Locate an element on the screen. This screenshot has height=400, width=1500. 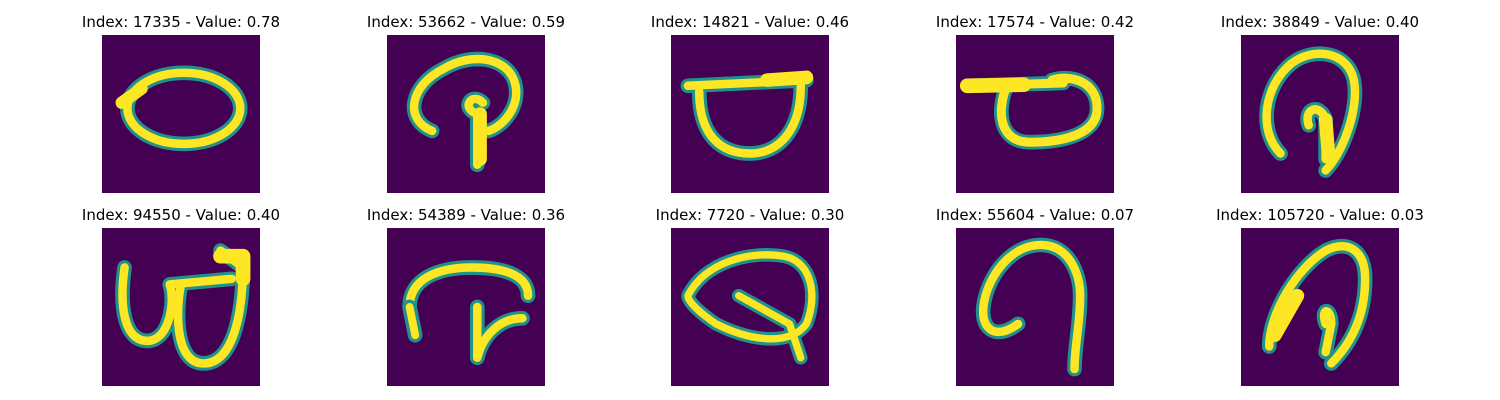
panel-title: Index: 7720 - Value: 0.30 is located at coordinates (750, 215).